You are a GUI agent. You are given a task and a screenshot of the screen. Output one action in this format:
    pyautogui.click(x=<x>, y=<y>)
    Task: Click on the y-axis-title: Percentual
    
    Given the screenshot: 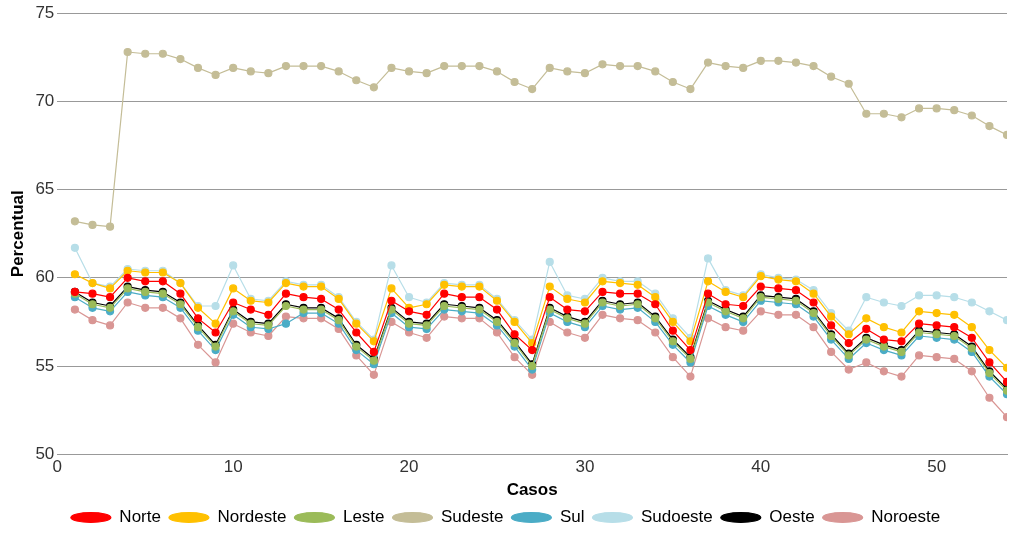 What is the action you would take?
    pyautogui.click(x=17, y=234)
    